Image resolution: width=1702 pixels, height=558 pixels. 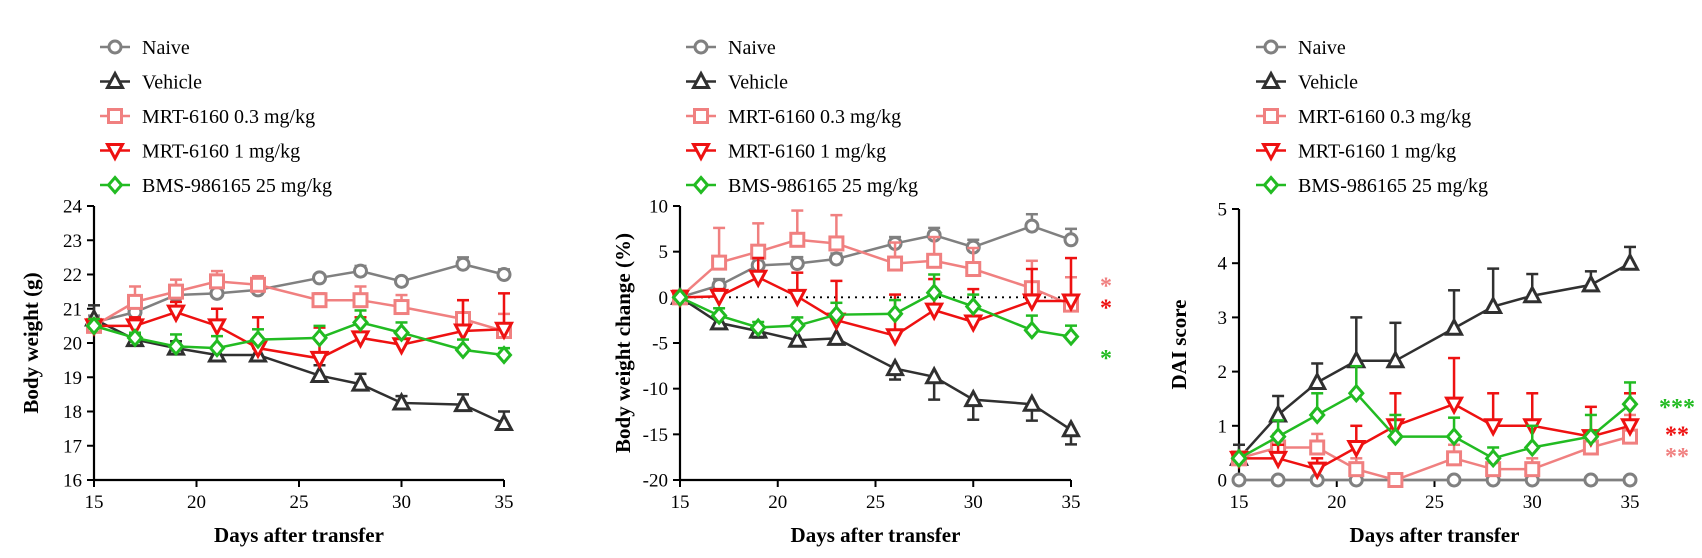 What do you see at coordinates (31, 342) in the screenshot?
I see `y-axis-title: Body weight (g)` at bounding box center [31, 342].